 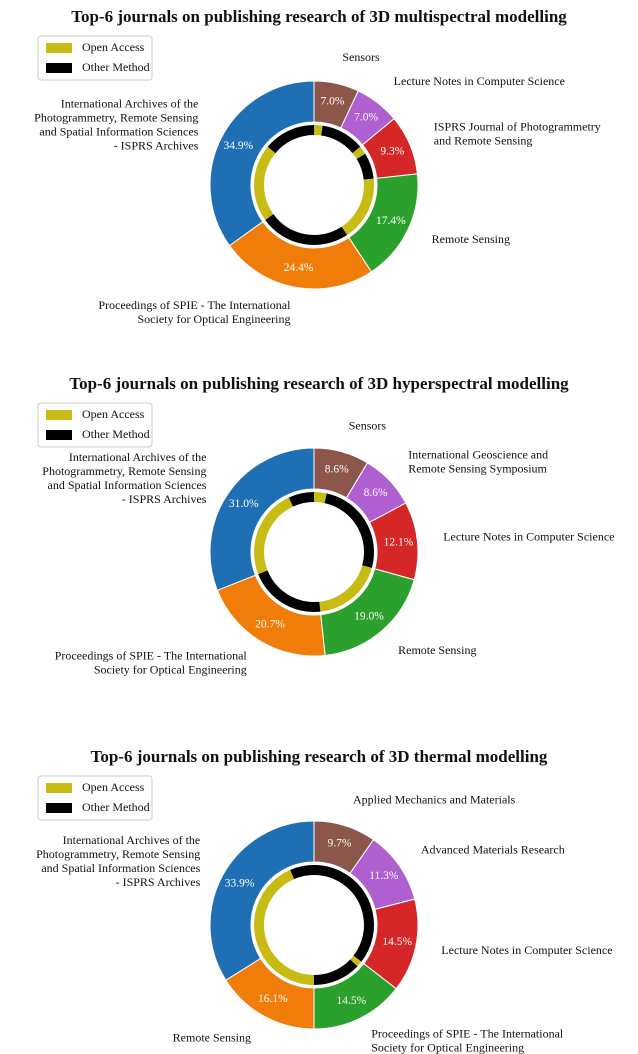 I want to click on value-label: 20.7%, so click(x=270, y=624).